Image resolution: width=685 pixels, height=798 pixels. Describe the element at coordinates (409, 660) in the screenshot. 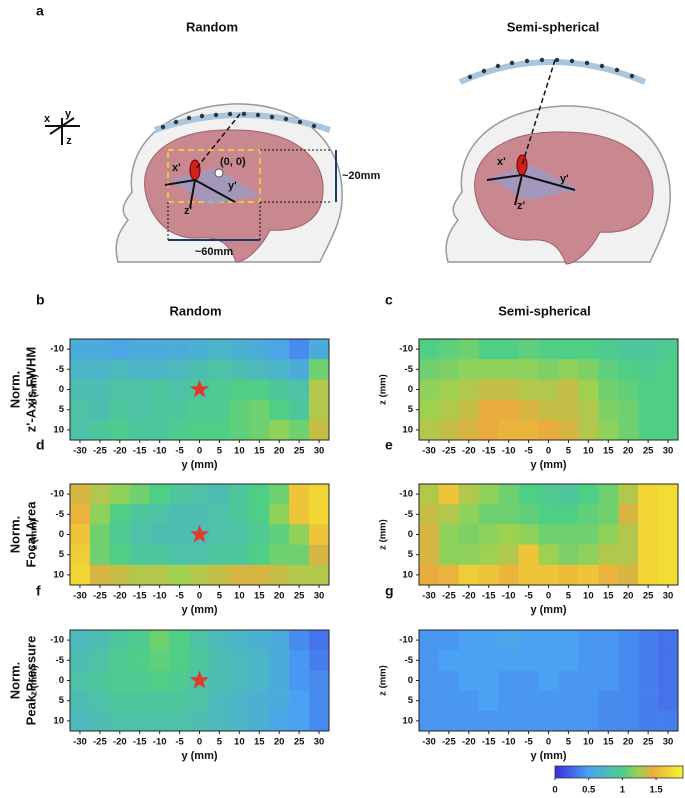

I see `y-tick-label: -5` at that location.